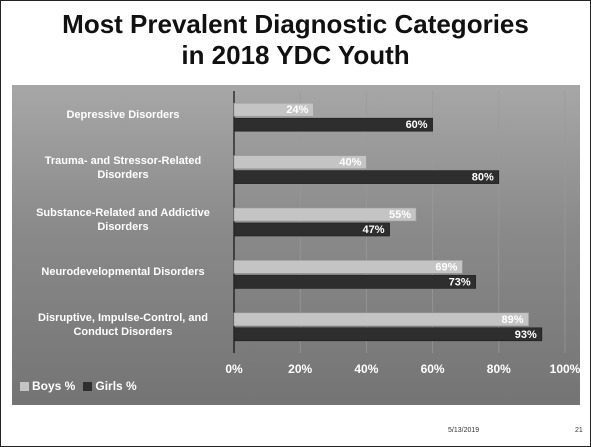  Describe the element at coordinates (234, 369) in the screenshot. I see `x-tick-label: 0%` at that location.